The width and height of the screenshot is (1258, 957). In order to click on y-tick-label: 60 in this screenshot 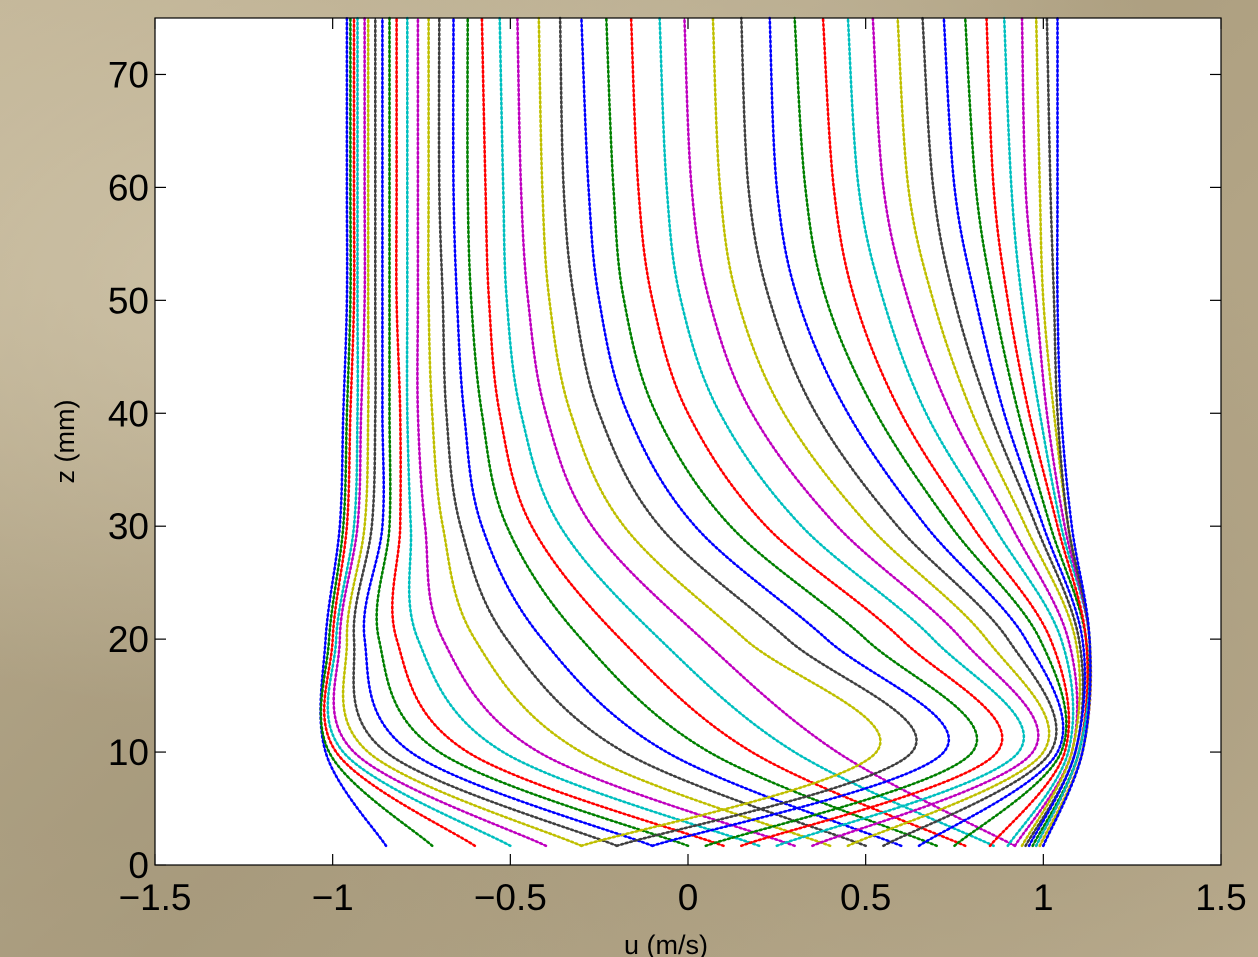, I will do `click(128, 187)`.